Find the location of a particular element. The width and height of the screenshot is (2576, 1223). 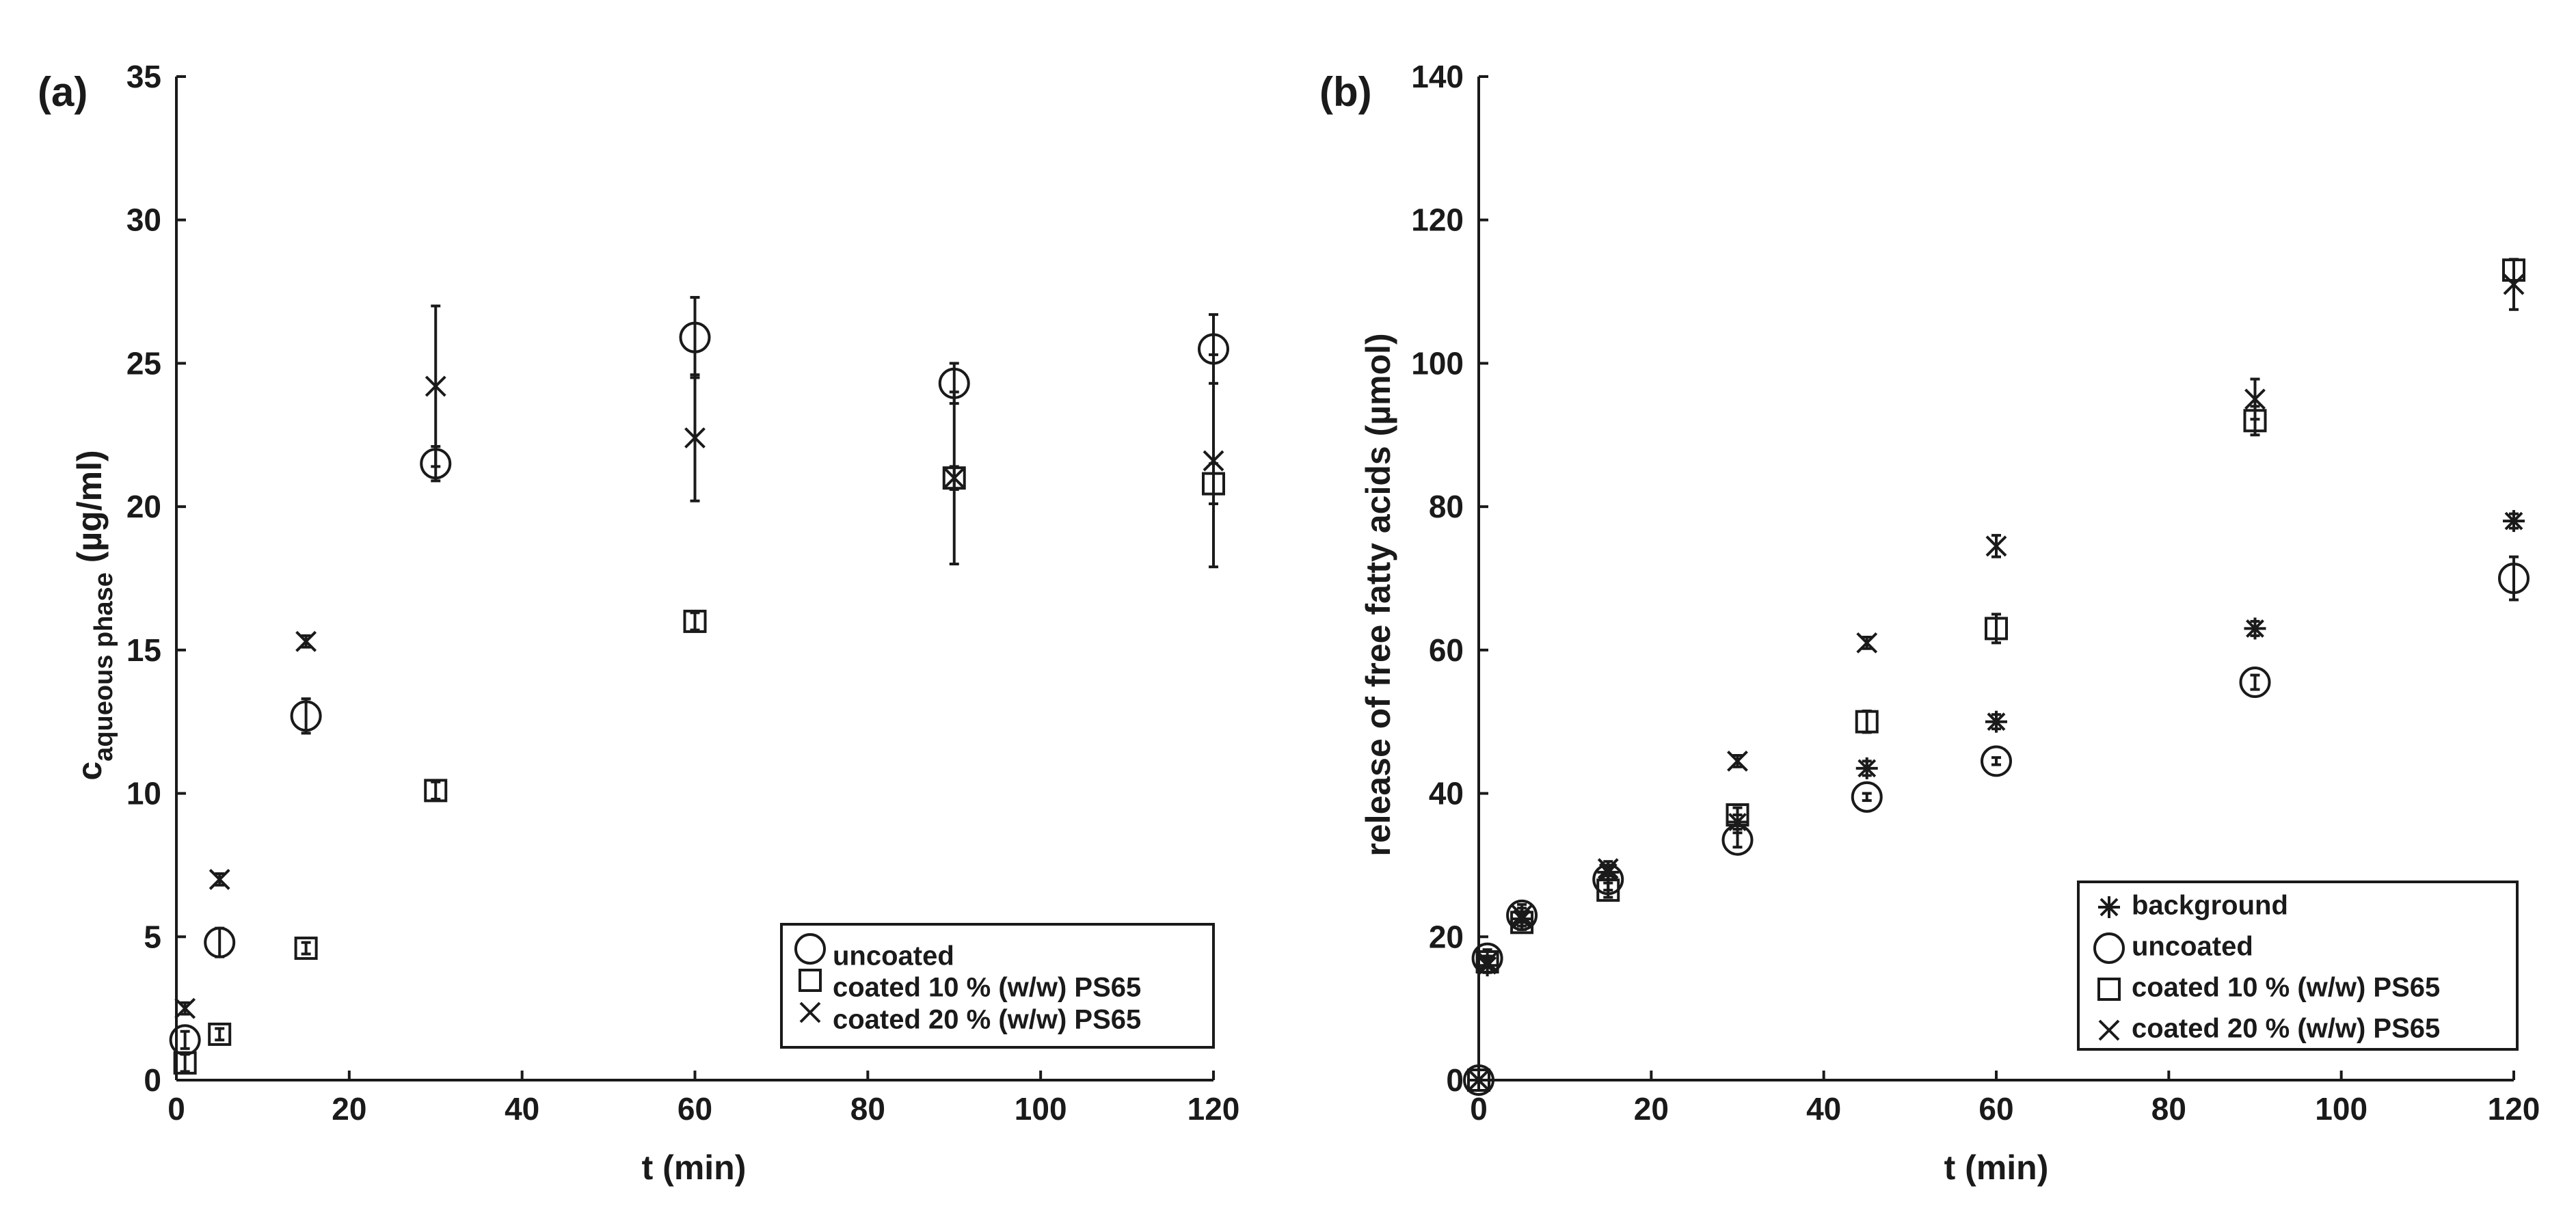

panel-b-x-tick-label: 80 is located at coordinates (2168, 1109).